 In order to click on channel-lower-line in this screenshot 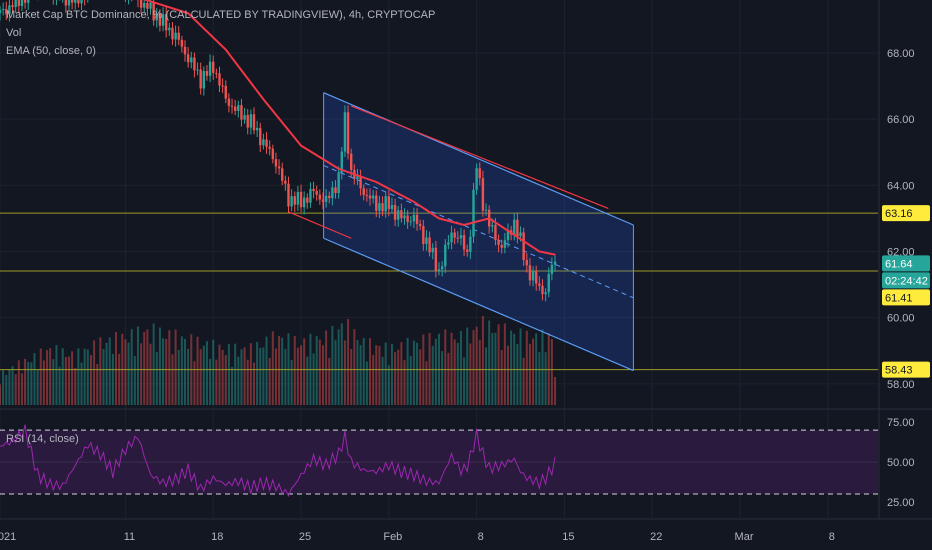, I will do `click(478, 304)`.